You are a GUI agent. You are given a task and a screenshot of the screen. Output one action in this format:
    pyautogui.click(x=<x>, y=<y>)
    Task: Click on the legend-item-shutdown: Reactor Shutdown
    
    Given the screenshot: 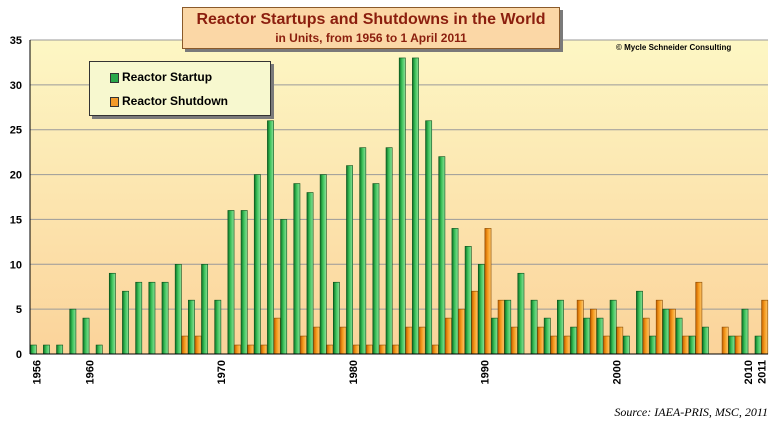 What is the action you would take?
    pyautogui.click(x=169, y=101)
    